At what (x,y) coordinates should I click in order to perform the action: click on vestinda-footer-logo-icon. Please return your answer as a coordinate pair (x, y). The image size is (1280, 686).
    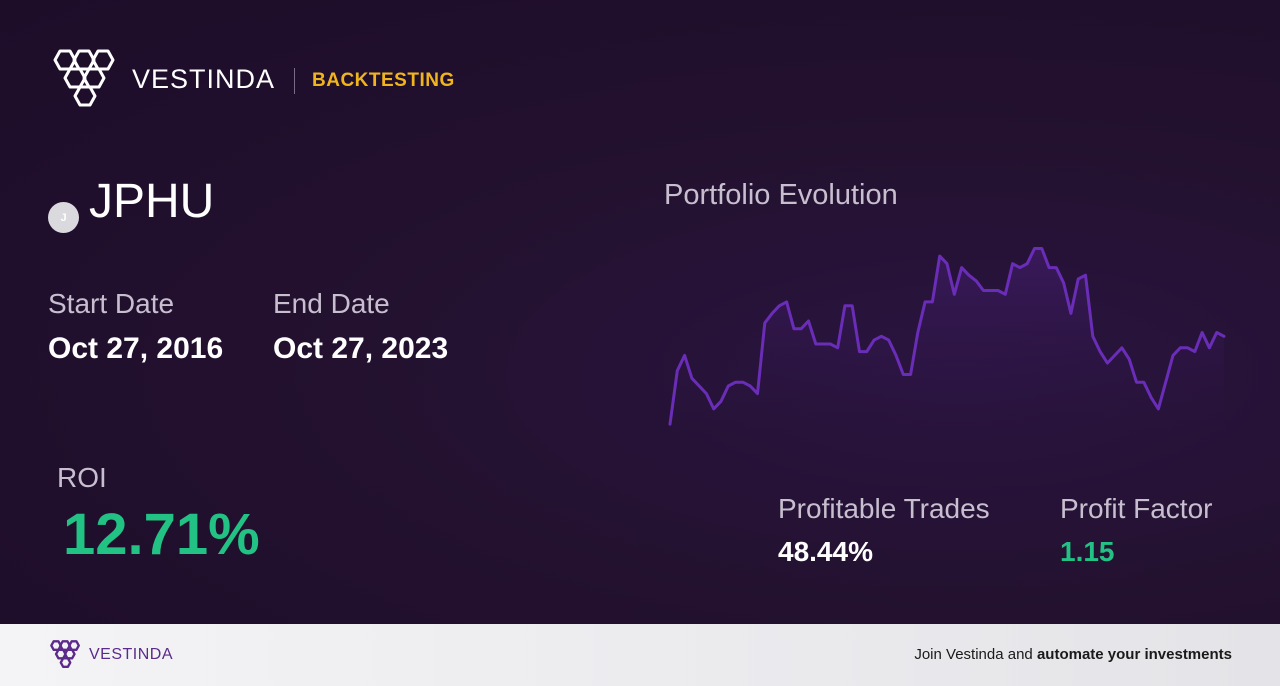
    Looking at the image, I should click on (66, 655).